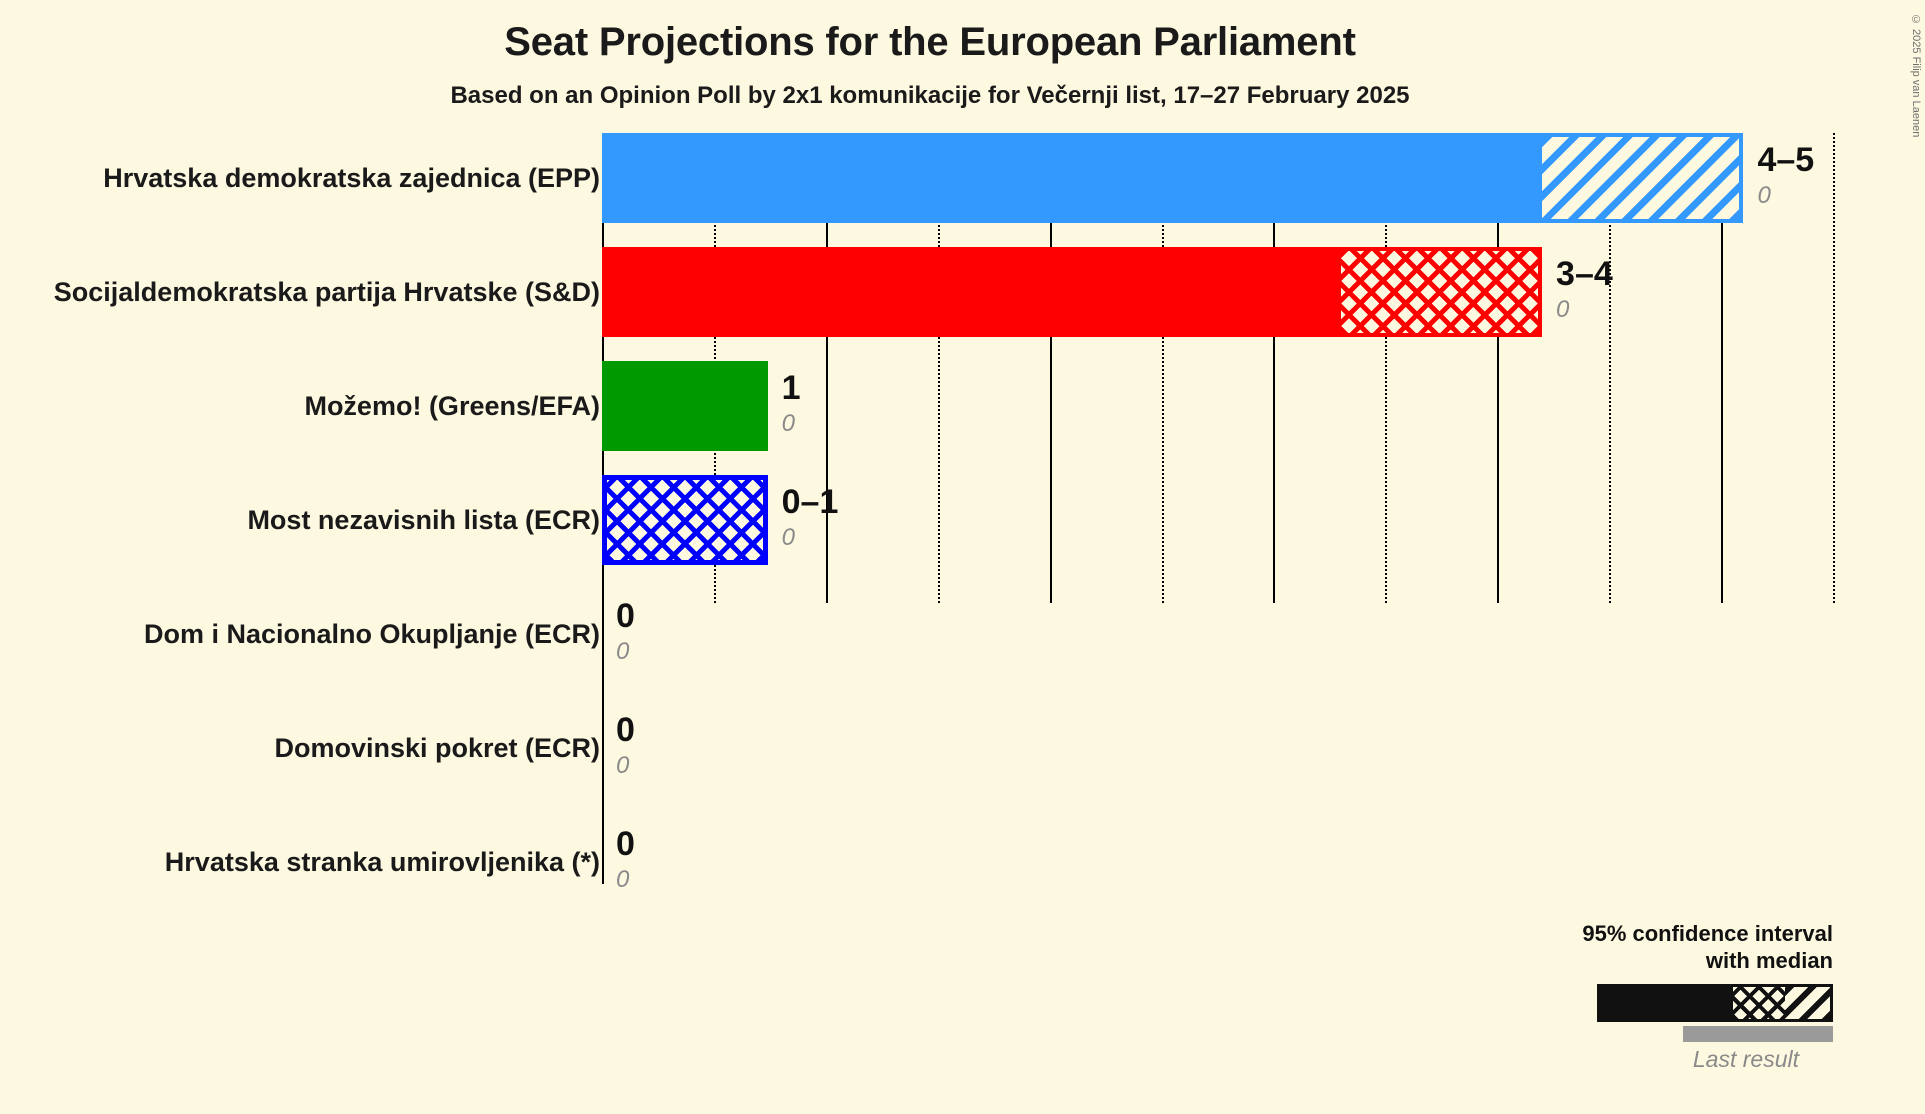 The image size is (1925, 1114). I want to click on chart-row: Dom i Nacionalno Okupljanje (ECR) 0 0, so click(988, 634).